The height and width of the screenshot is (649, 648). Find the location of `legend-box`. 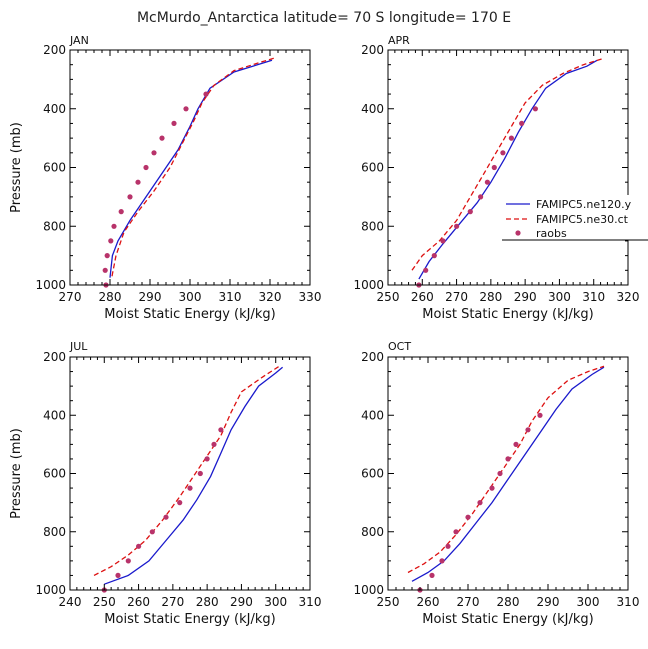

legend-box is located at coordinates (575, 217).